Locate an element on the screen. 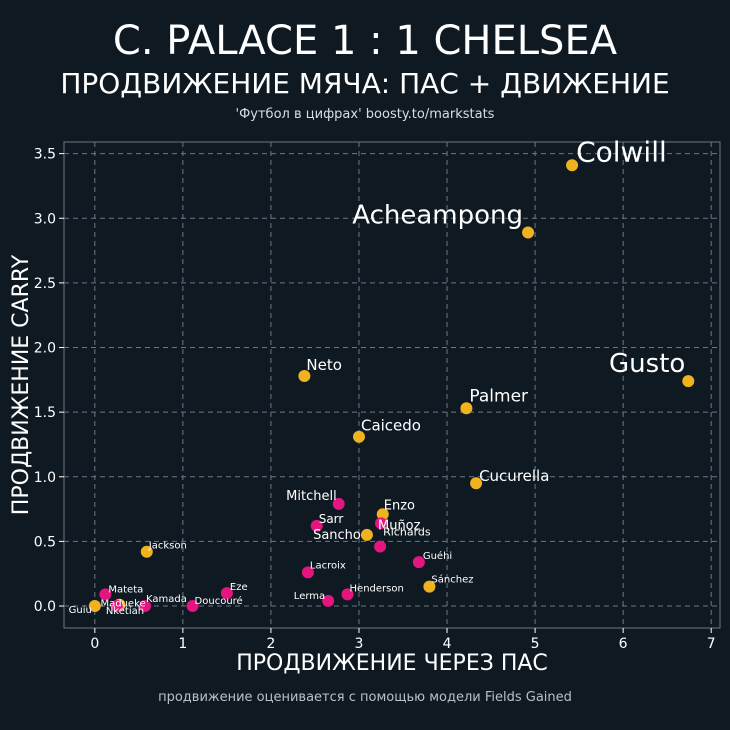  label-cucurella: Cucurella is located at coordinates (514, 476).